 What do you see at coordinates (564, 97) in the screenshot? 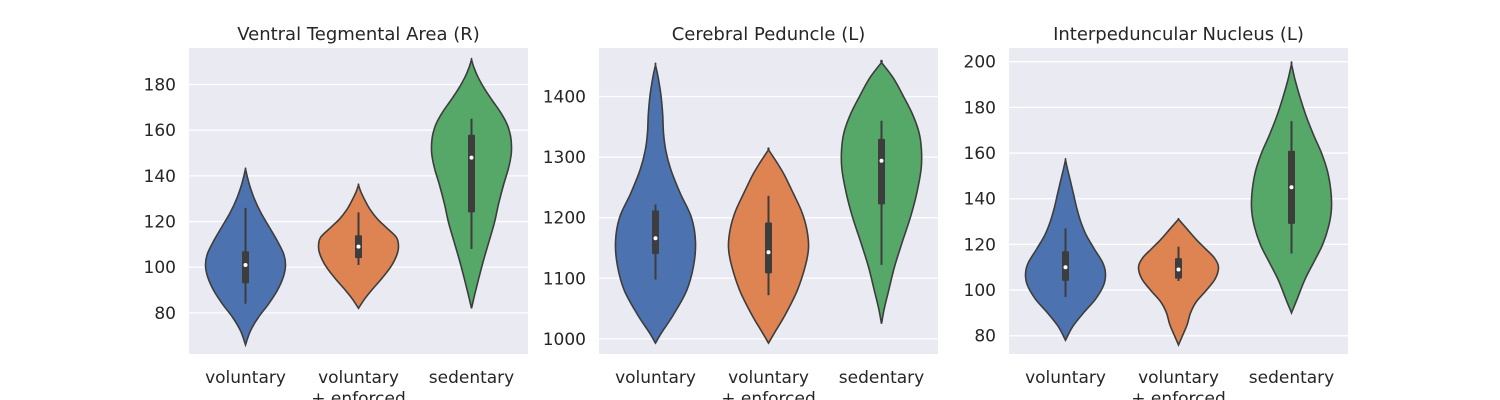
I see `y-tick-label: 1400` at bounding box center [564, 97].